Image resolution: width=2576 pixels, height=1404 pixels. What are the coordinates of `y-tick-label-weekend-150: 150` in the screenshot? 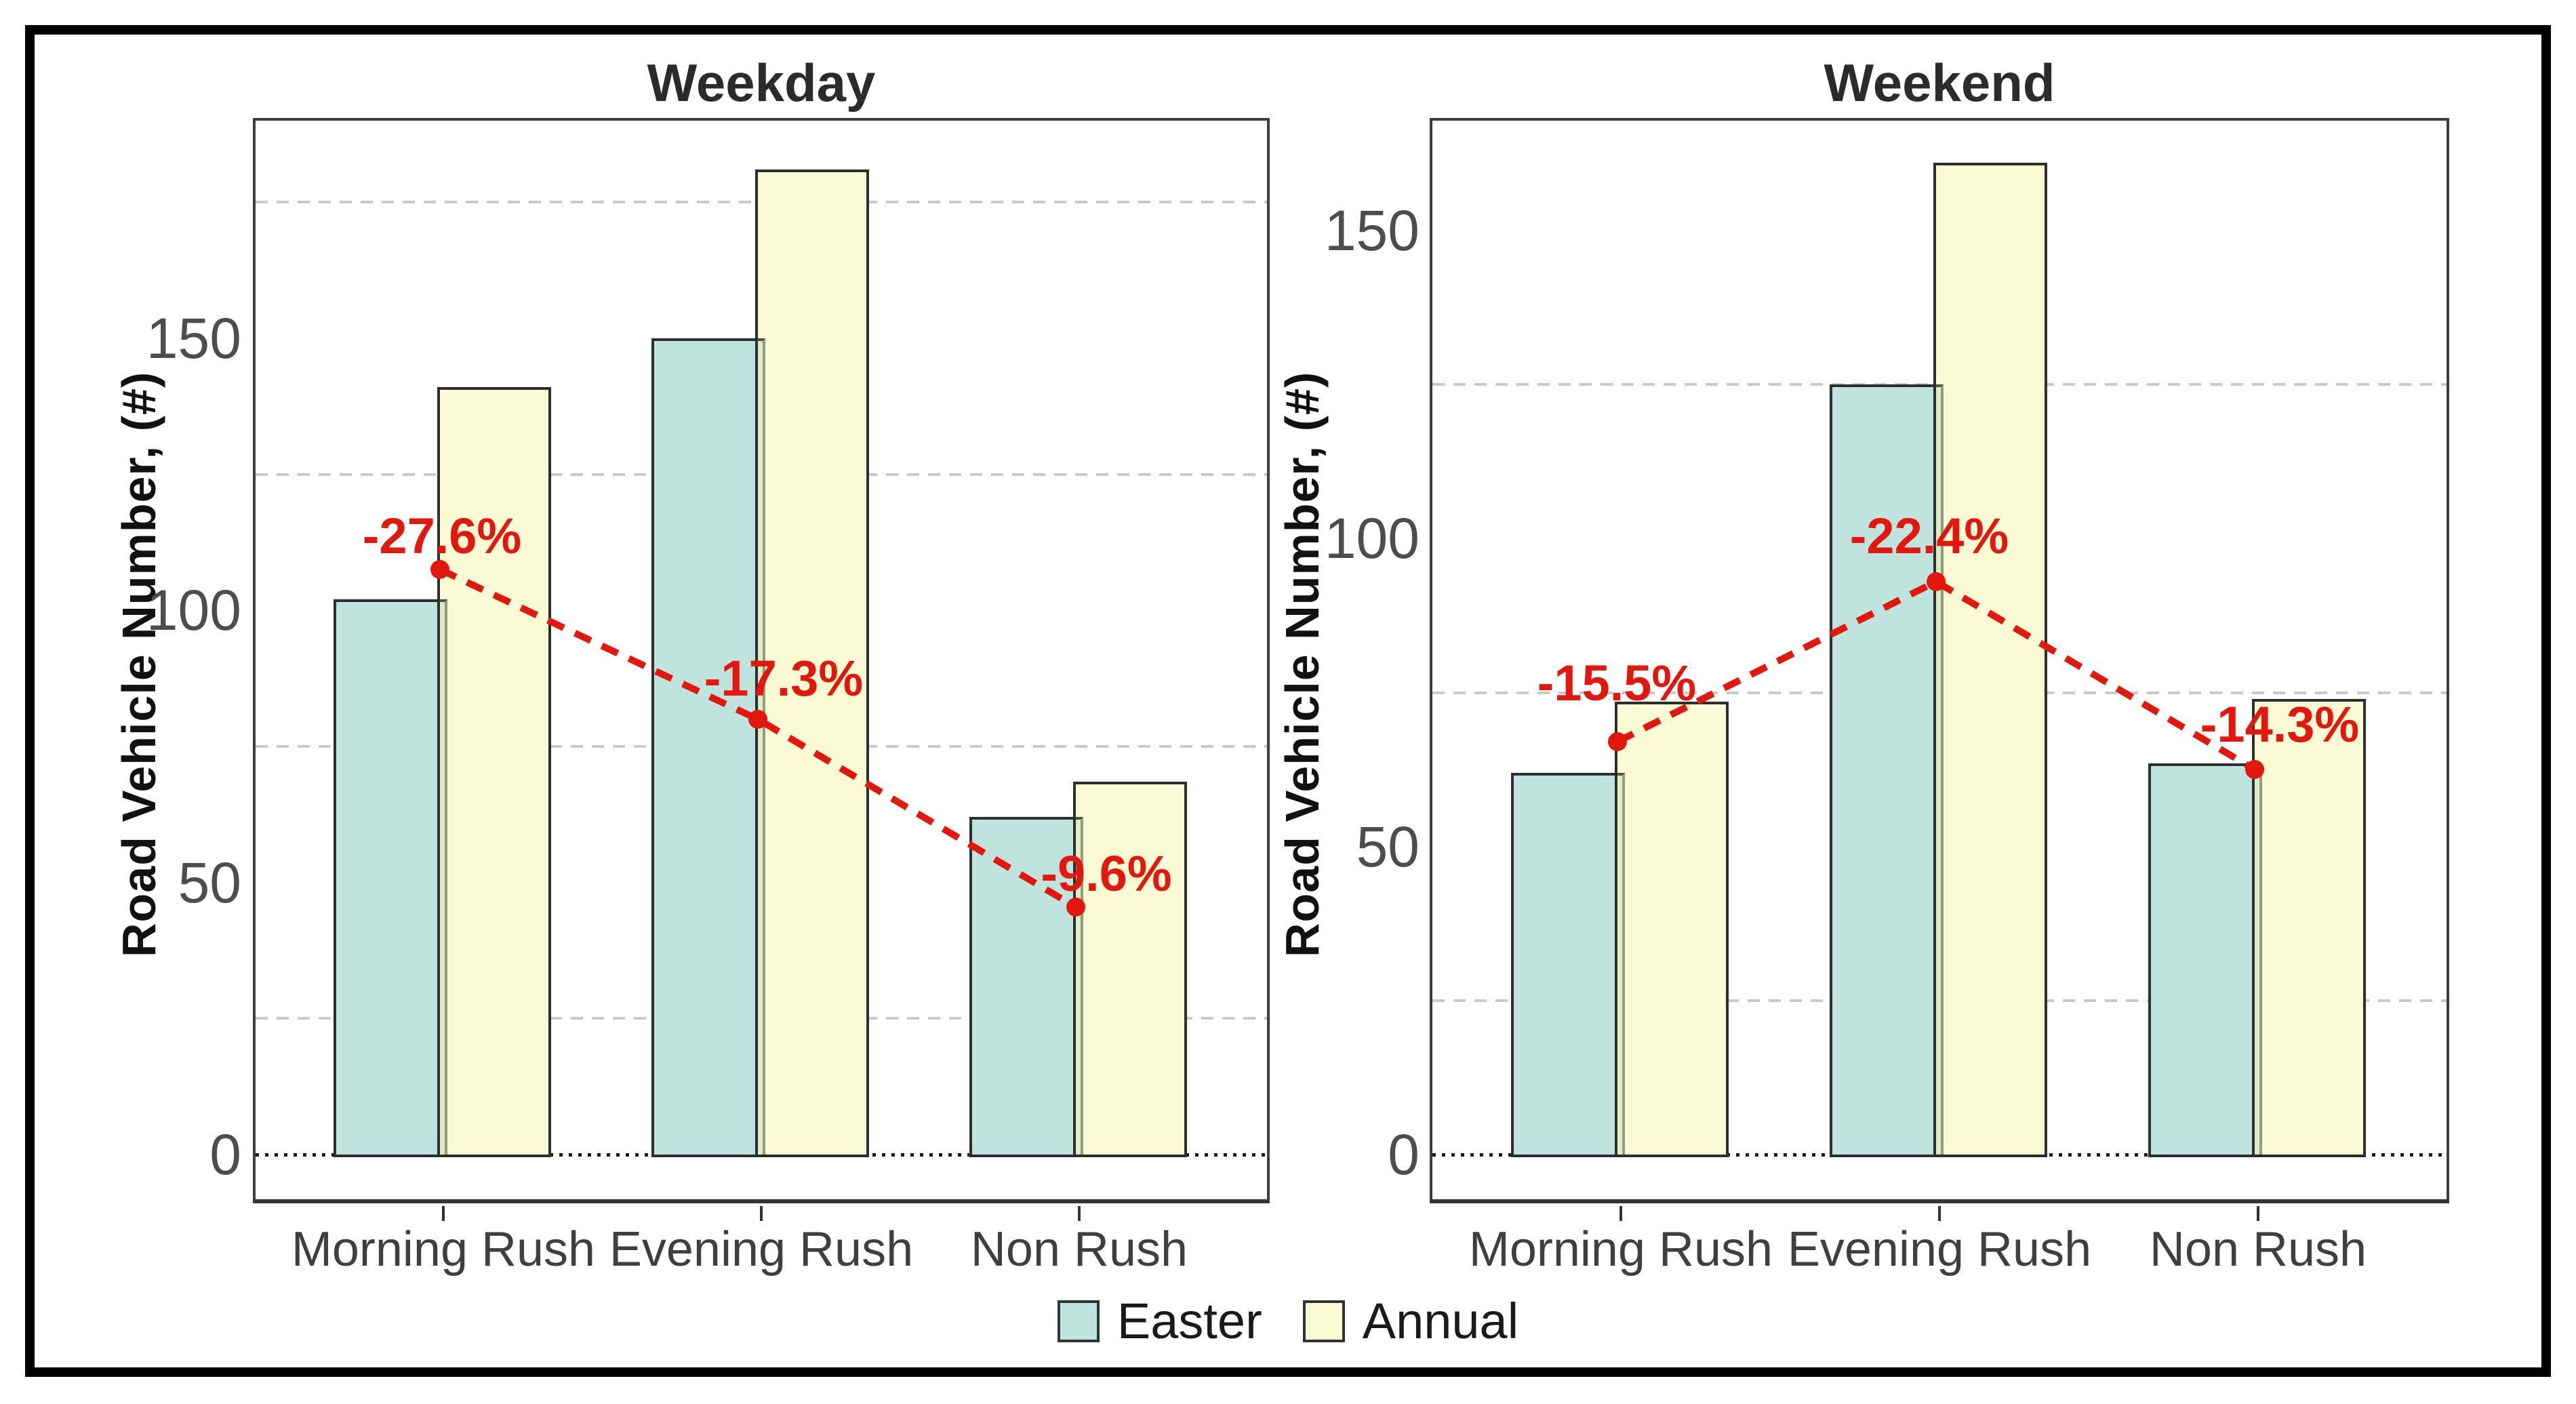 It's located at (1372, 230).